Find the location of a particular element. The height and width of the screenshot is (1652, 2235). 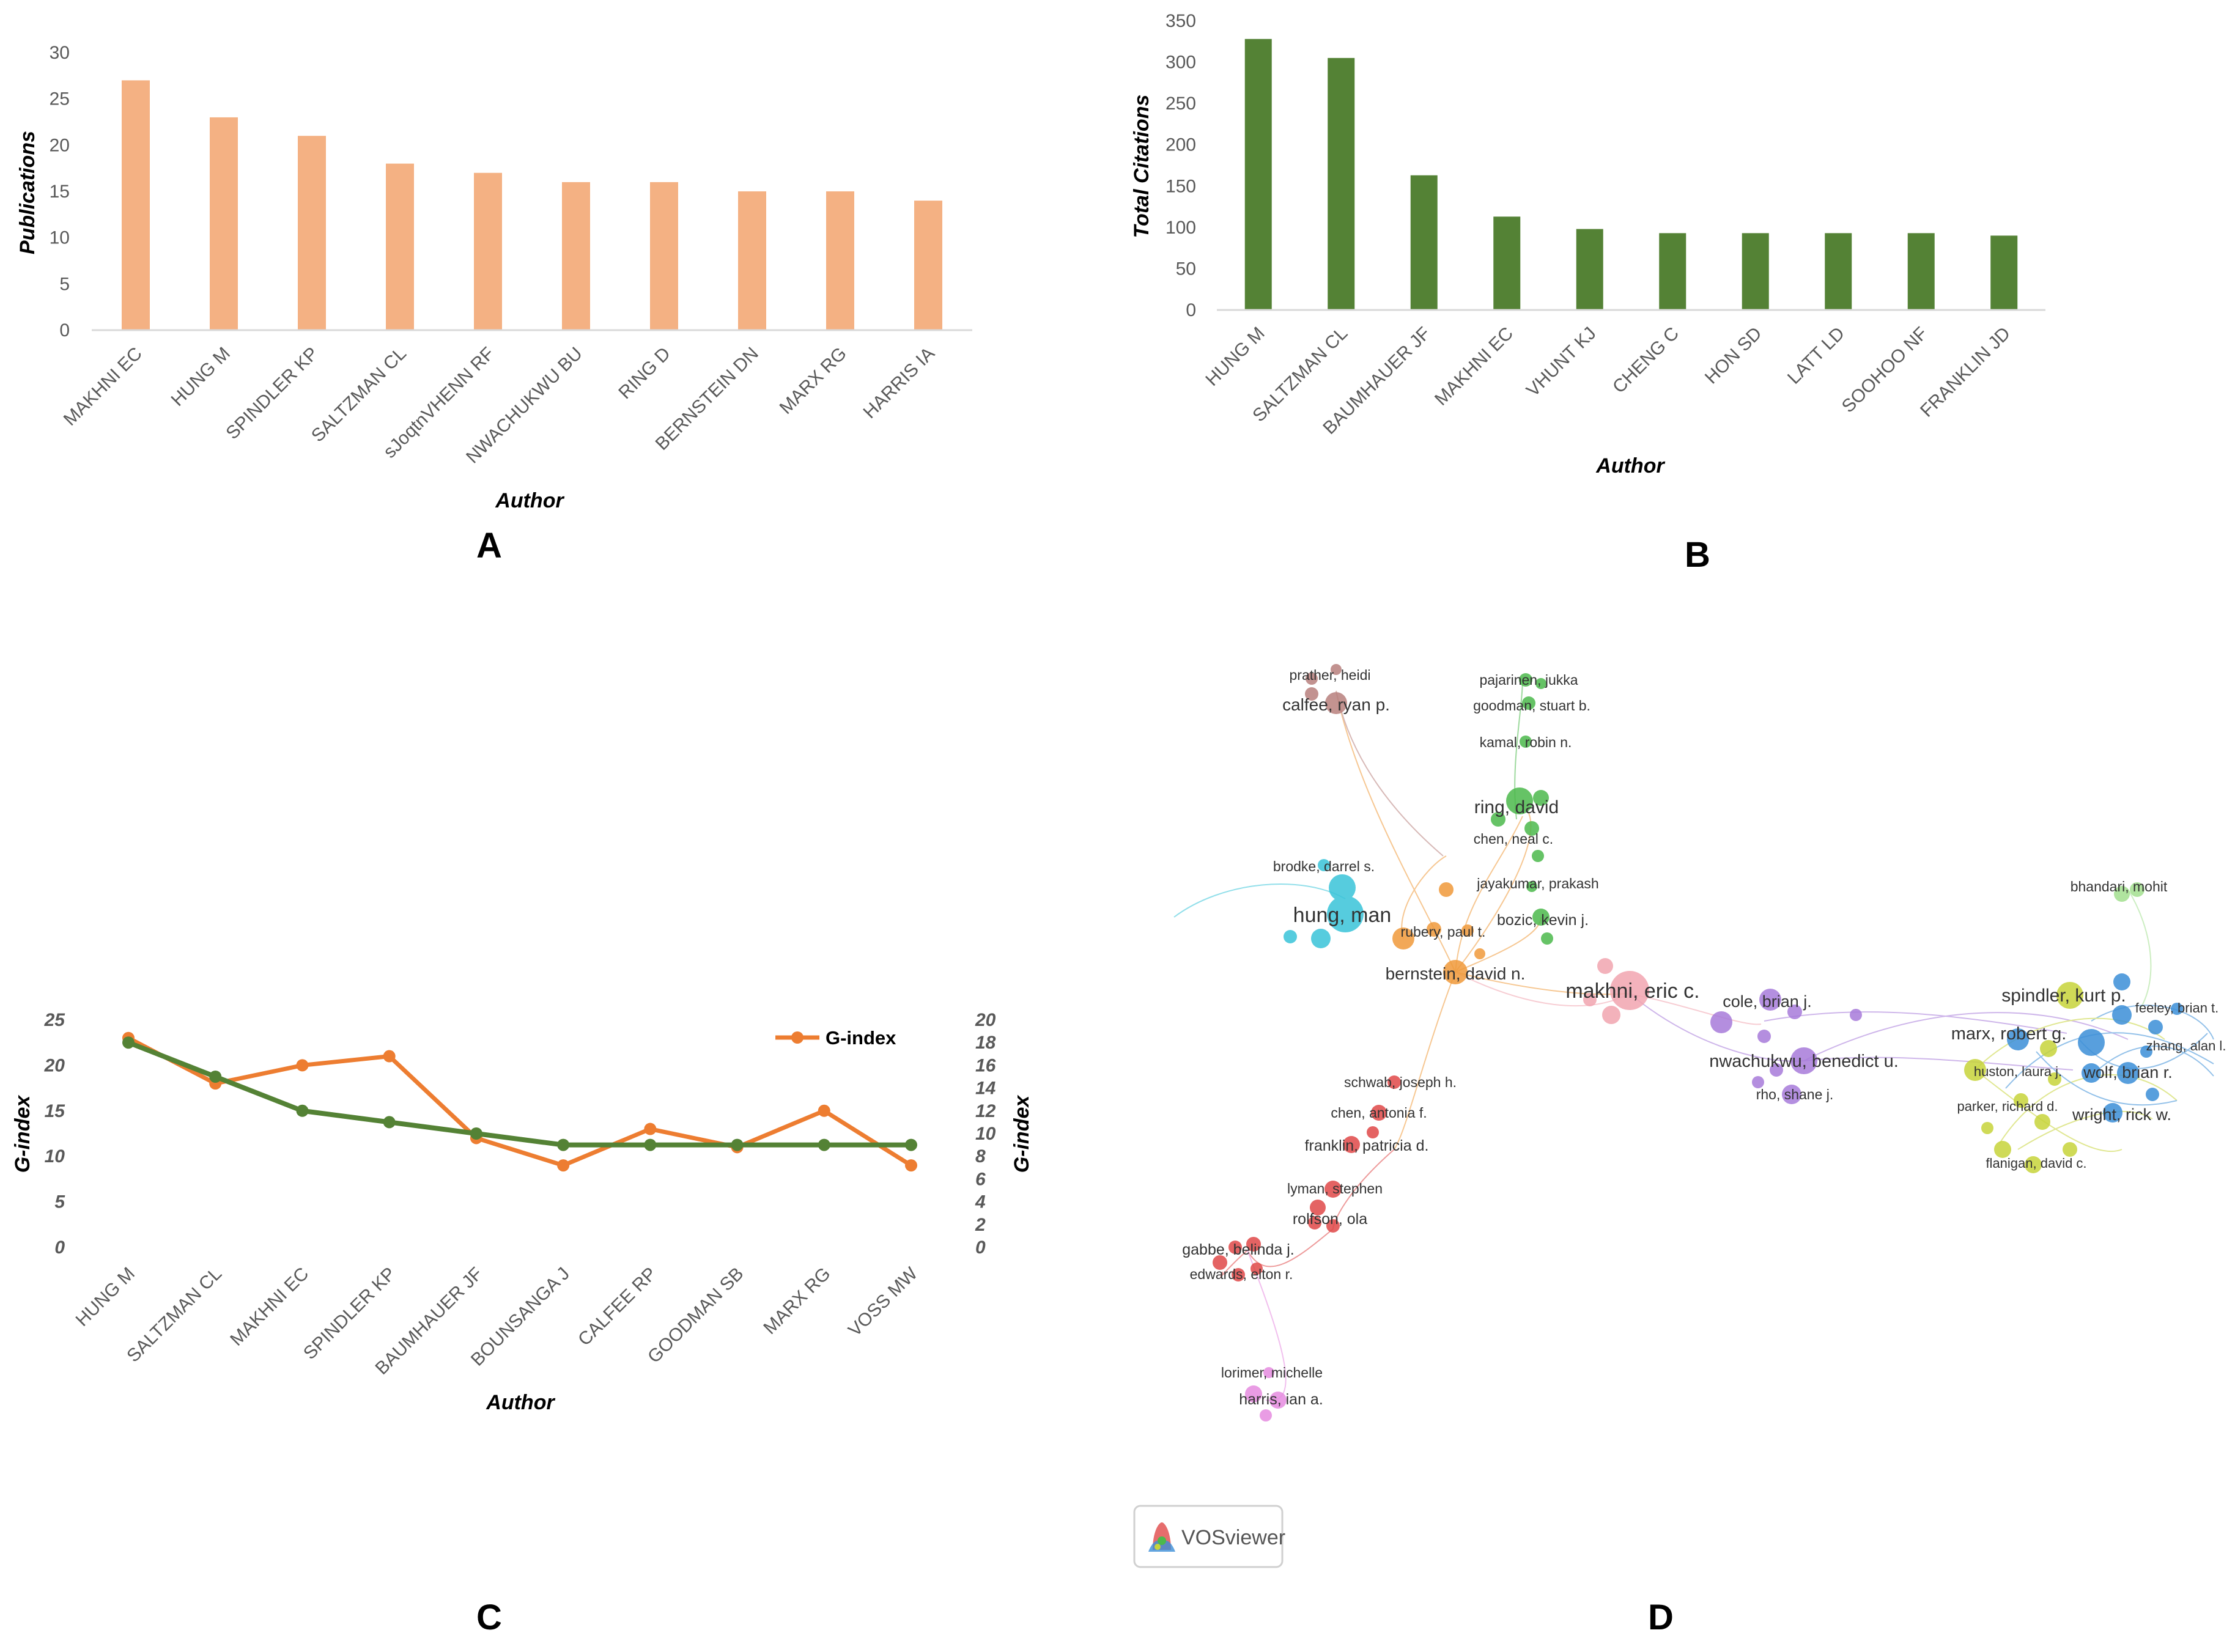

c-x-tick: MARX RG is located at coordinates (796, 1301).